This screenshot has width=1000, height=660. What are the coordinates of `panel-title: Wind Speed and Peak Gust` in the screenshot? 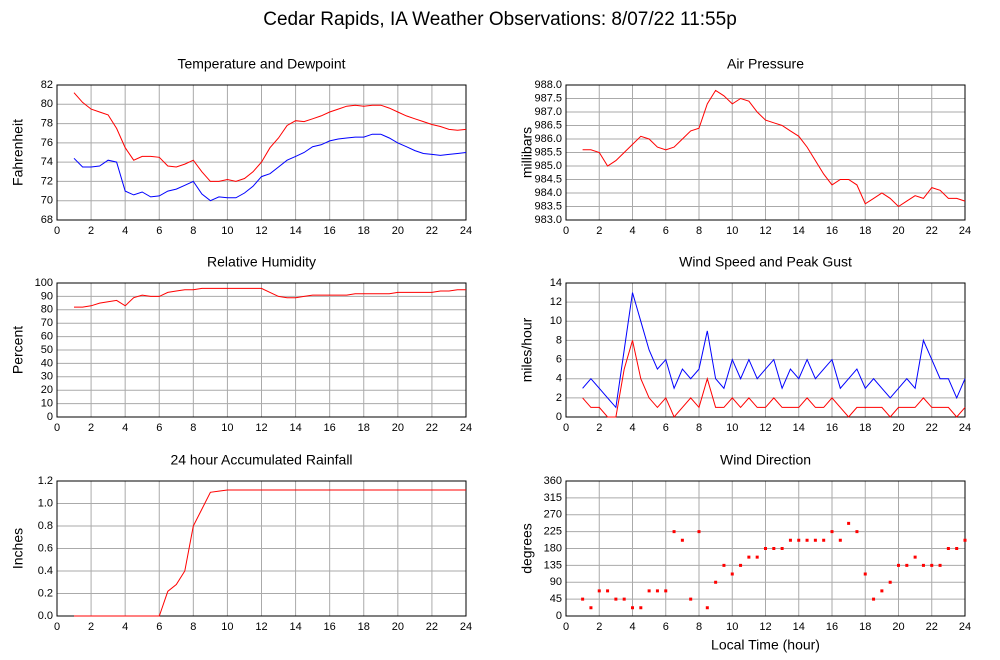 It's located at (765, 262).